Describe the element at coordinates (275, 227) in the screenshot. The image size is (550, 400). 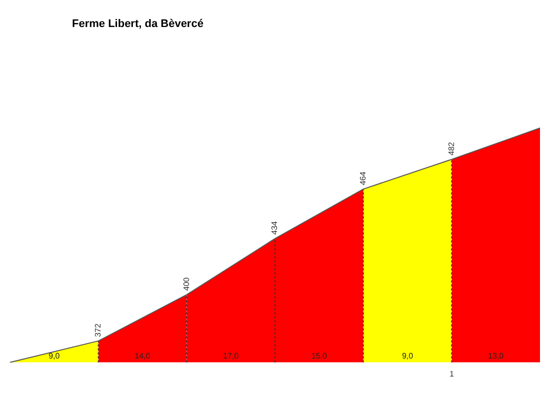
I see `data-label: 434` at that location.